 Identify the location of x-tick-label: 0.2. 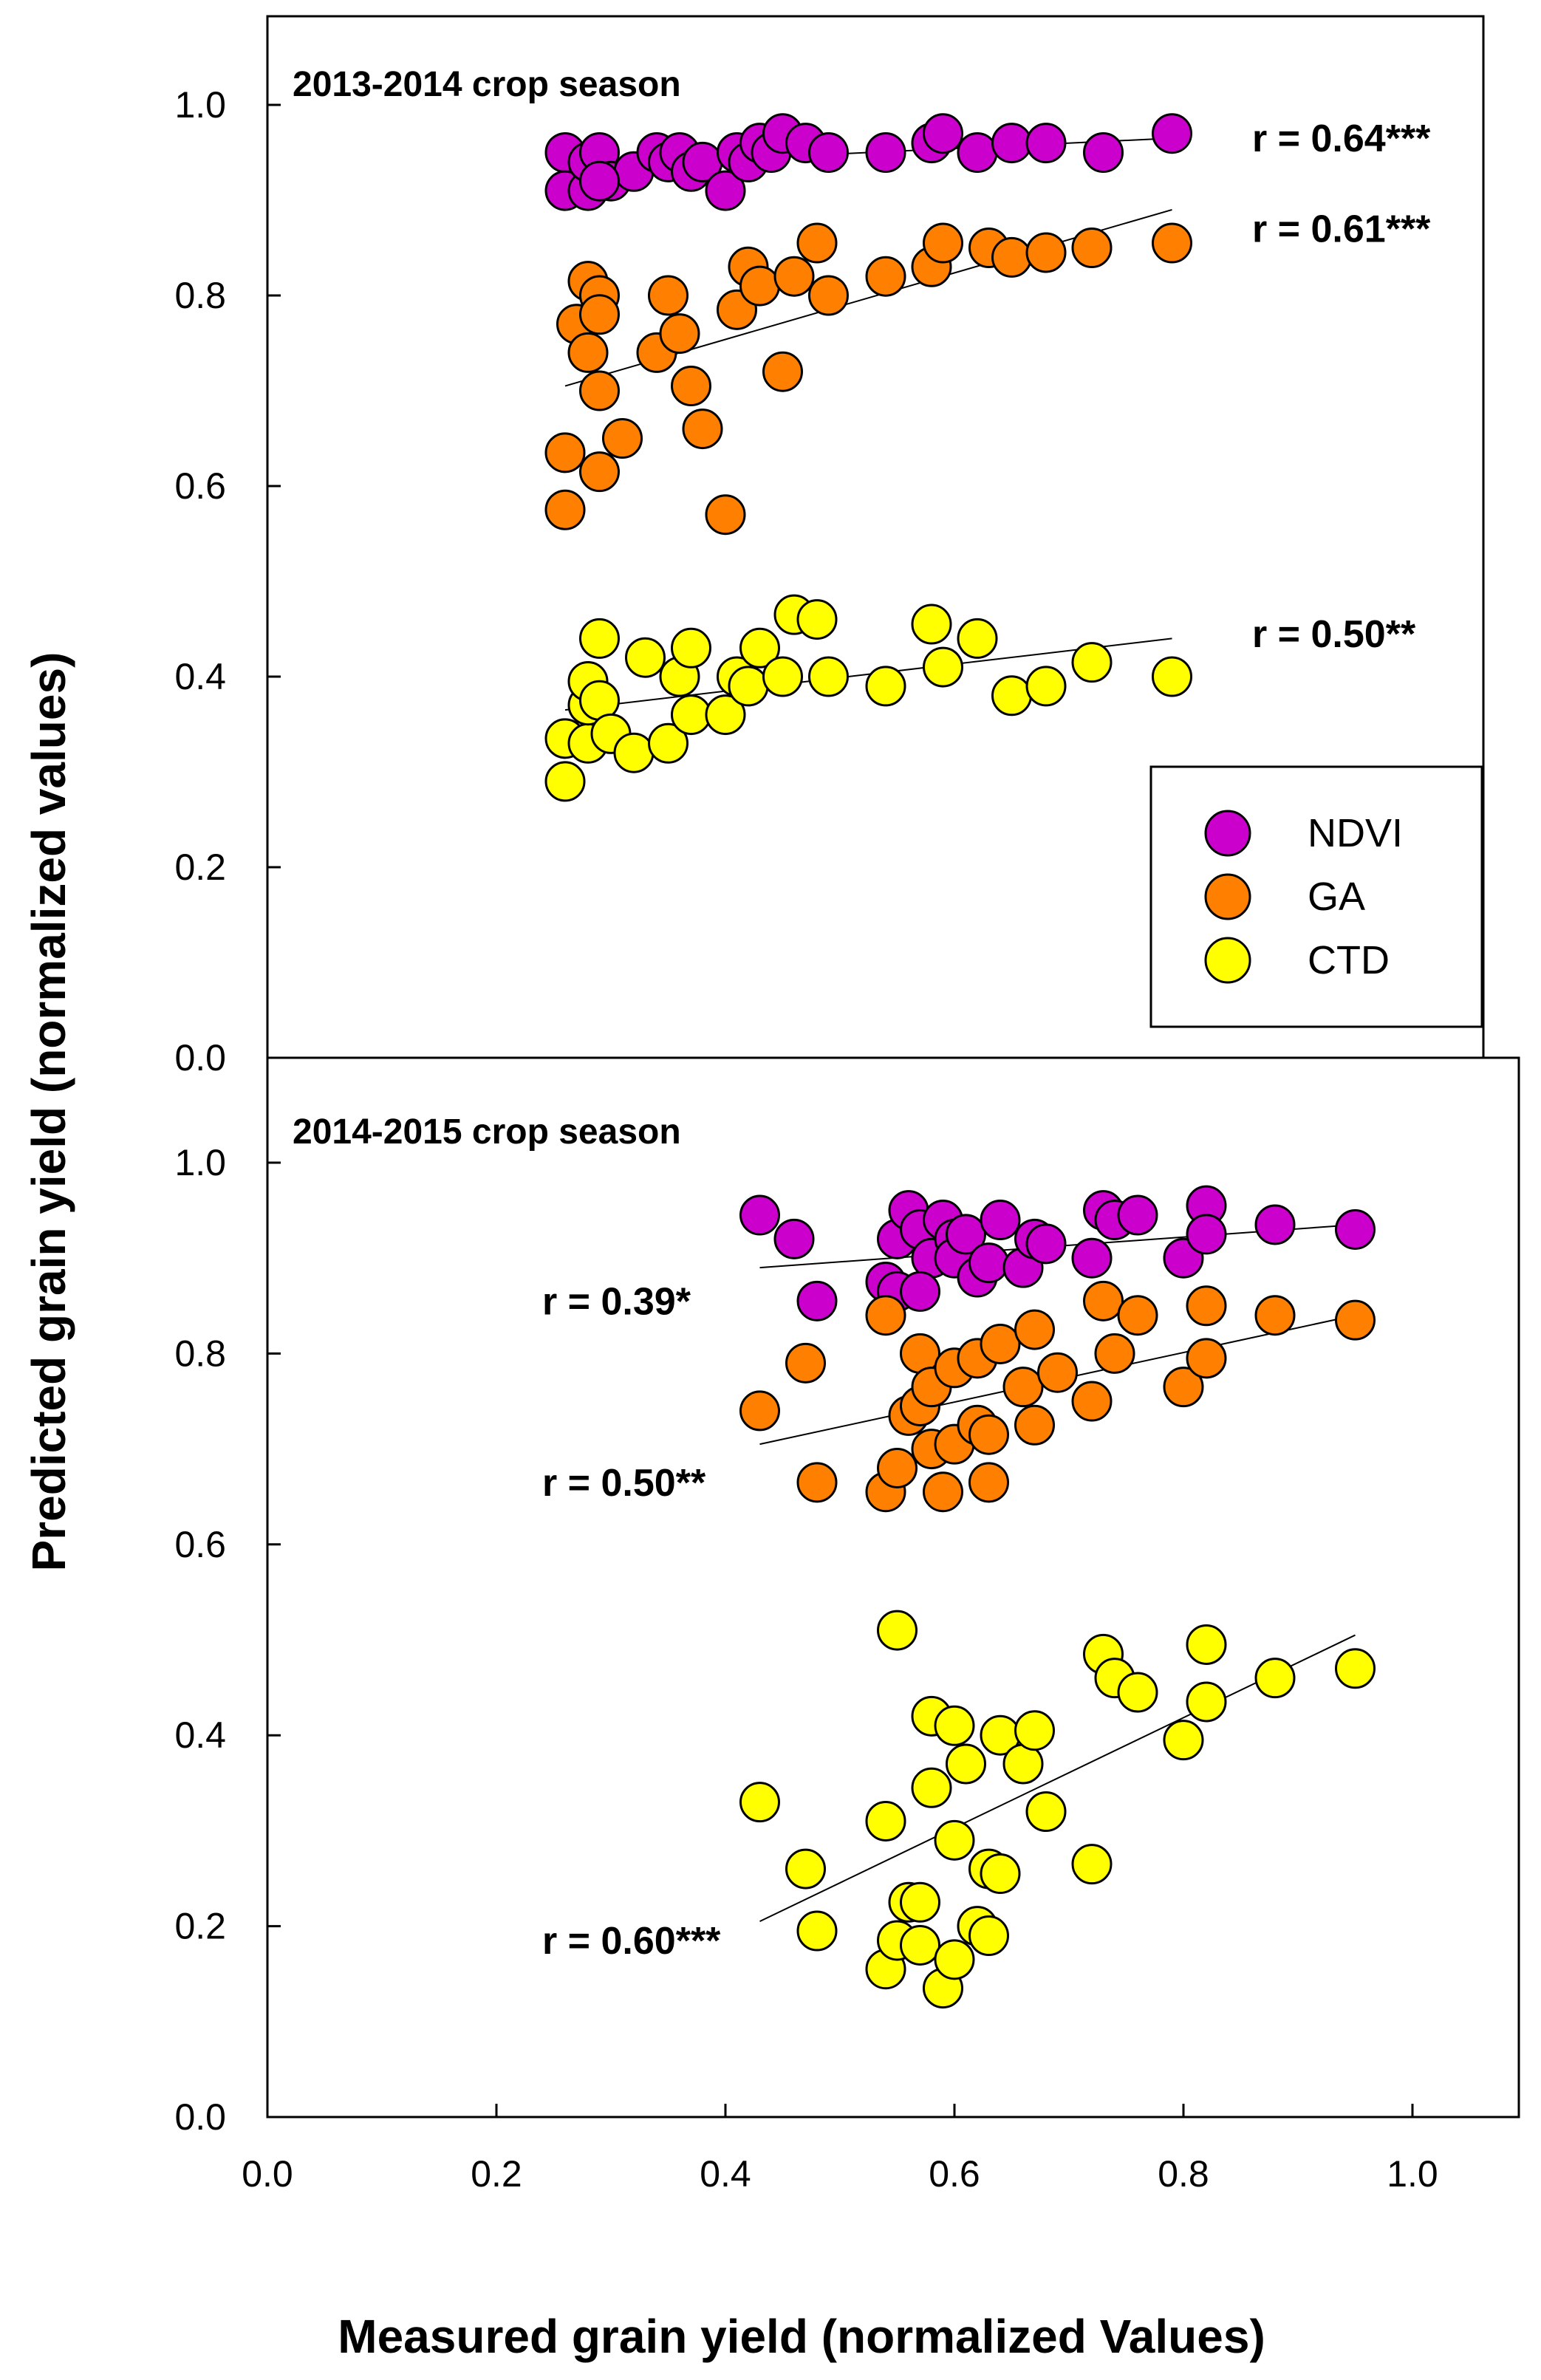
(497, 2174).